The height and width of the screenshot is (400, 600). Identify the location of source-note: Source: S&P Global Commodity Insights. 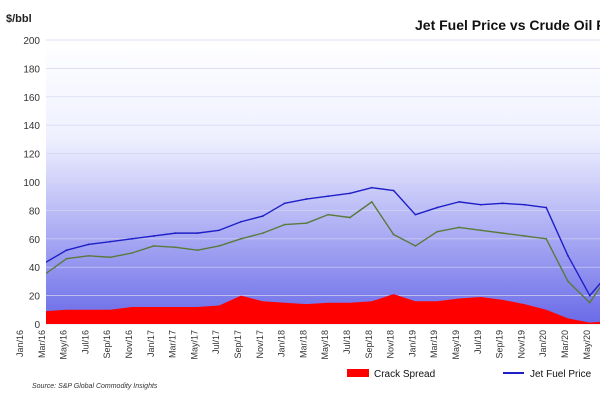
(95, 386).